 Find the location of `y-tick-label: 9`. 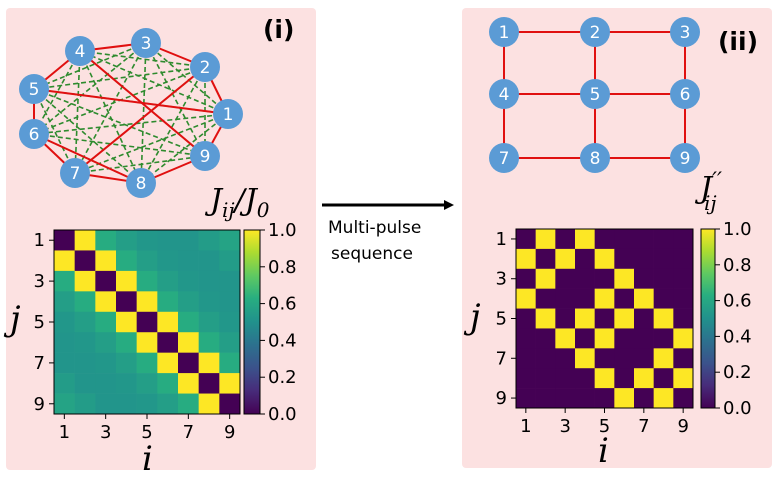

y-tick-label: 9 is located at coordinates (39, 404).